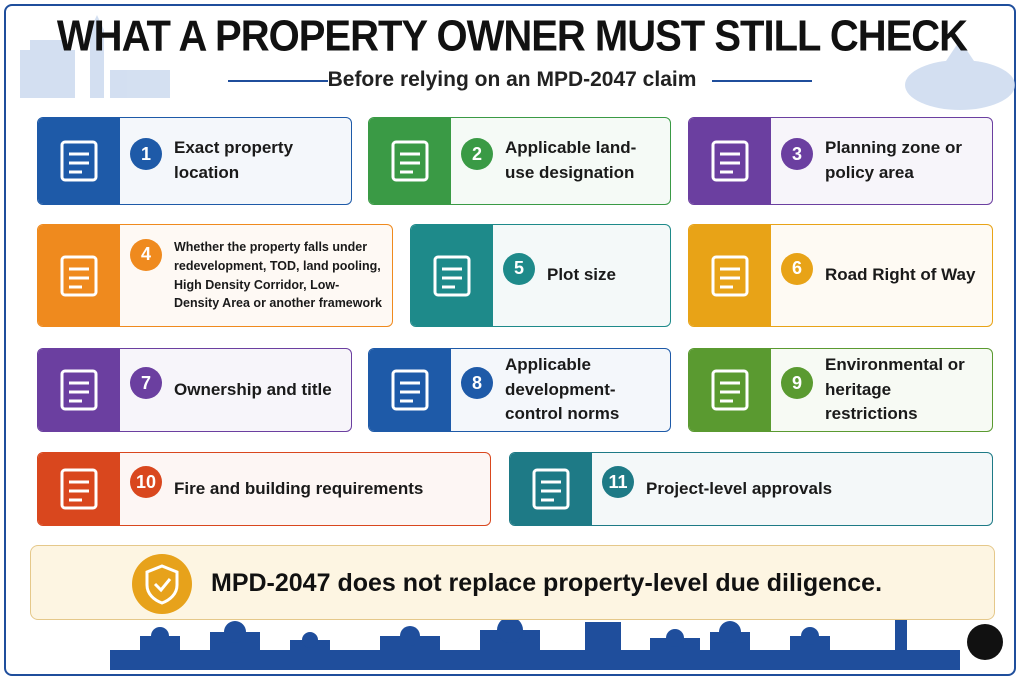 Image resolution: width=1024 pixels, height=683 pixels. I want to click on checklist-card: 8 Applicable development-control norms, so click(519, 390).